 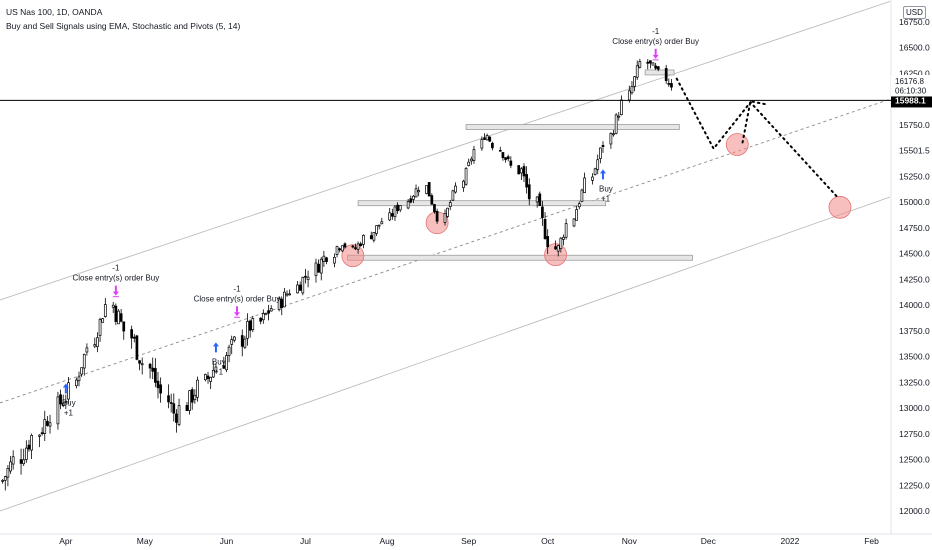 What do you see at coordinates (914, 382) in the screenshot?
I see `y-tick-label: 13250.0` at bounding box center [914, 382].